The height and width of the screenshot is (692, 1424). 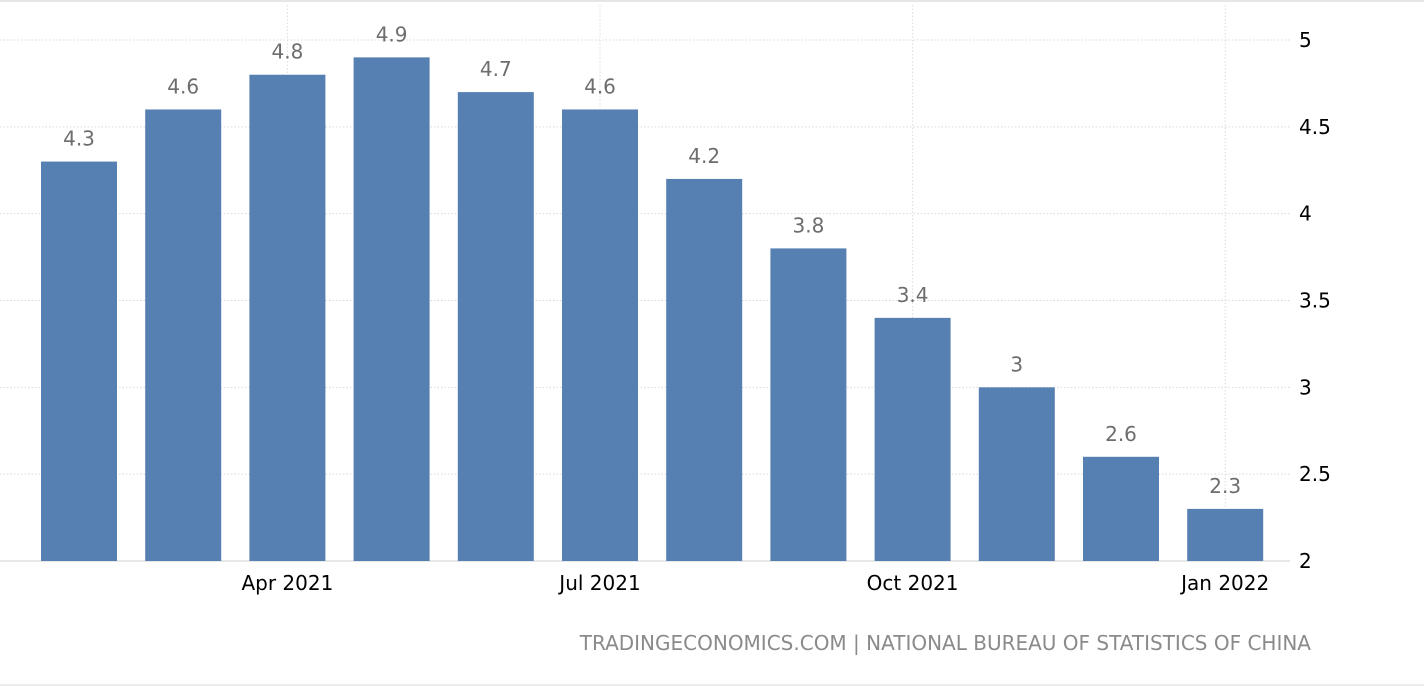 What do you see at coordinates (1016, 364) in the screenshot?
I see `bar-value-label: 3` at bounding box center [1016, 364].